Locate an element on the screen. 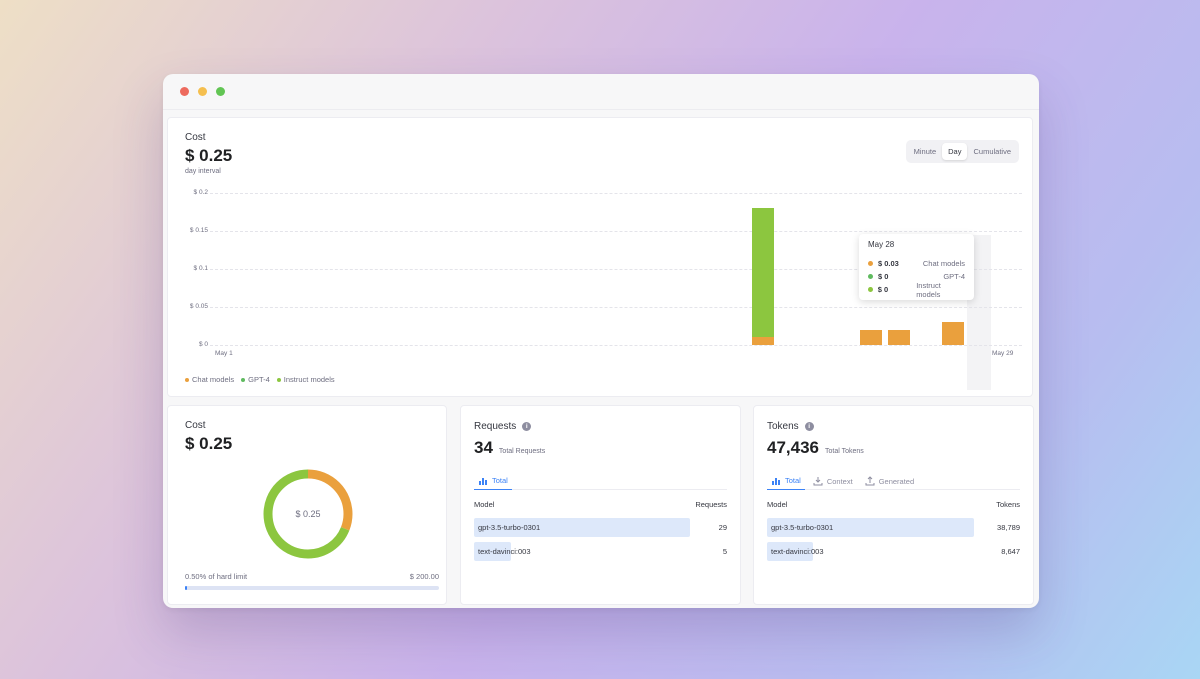 The width and height of the screenshot is (1200, 679). toggle-cumulative: Cumulative is located at coordinates (992, 151).